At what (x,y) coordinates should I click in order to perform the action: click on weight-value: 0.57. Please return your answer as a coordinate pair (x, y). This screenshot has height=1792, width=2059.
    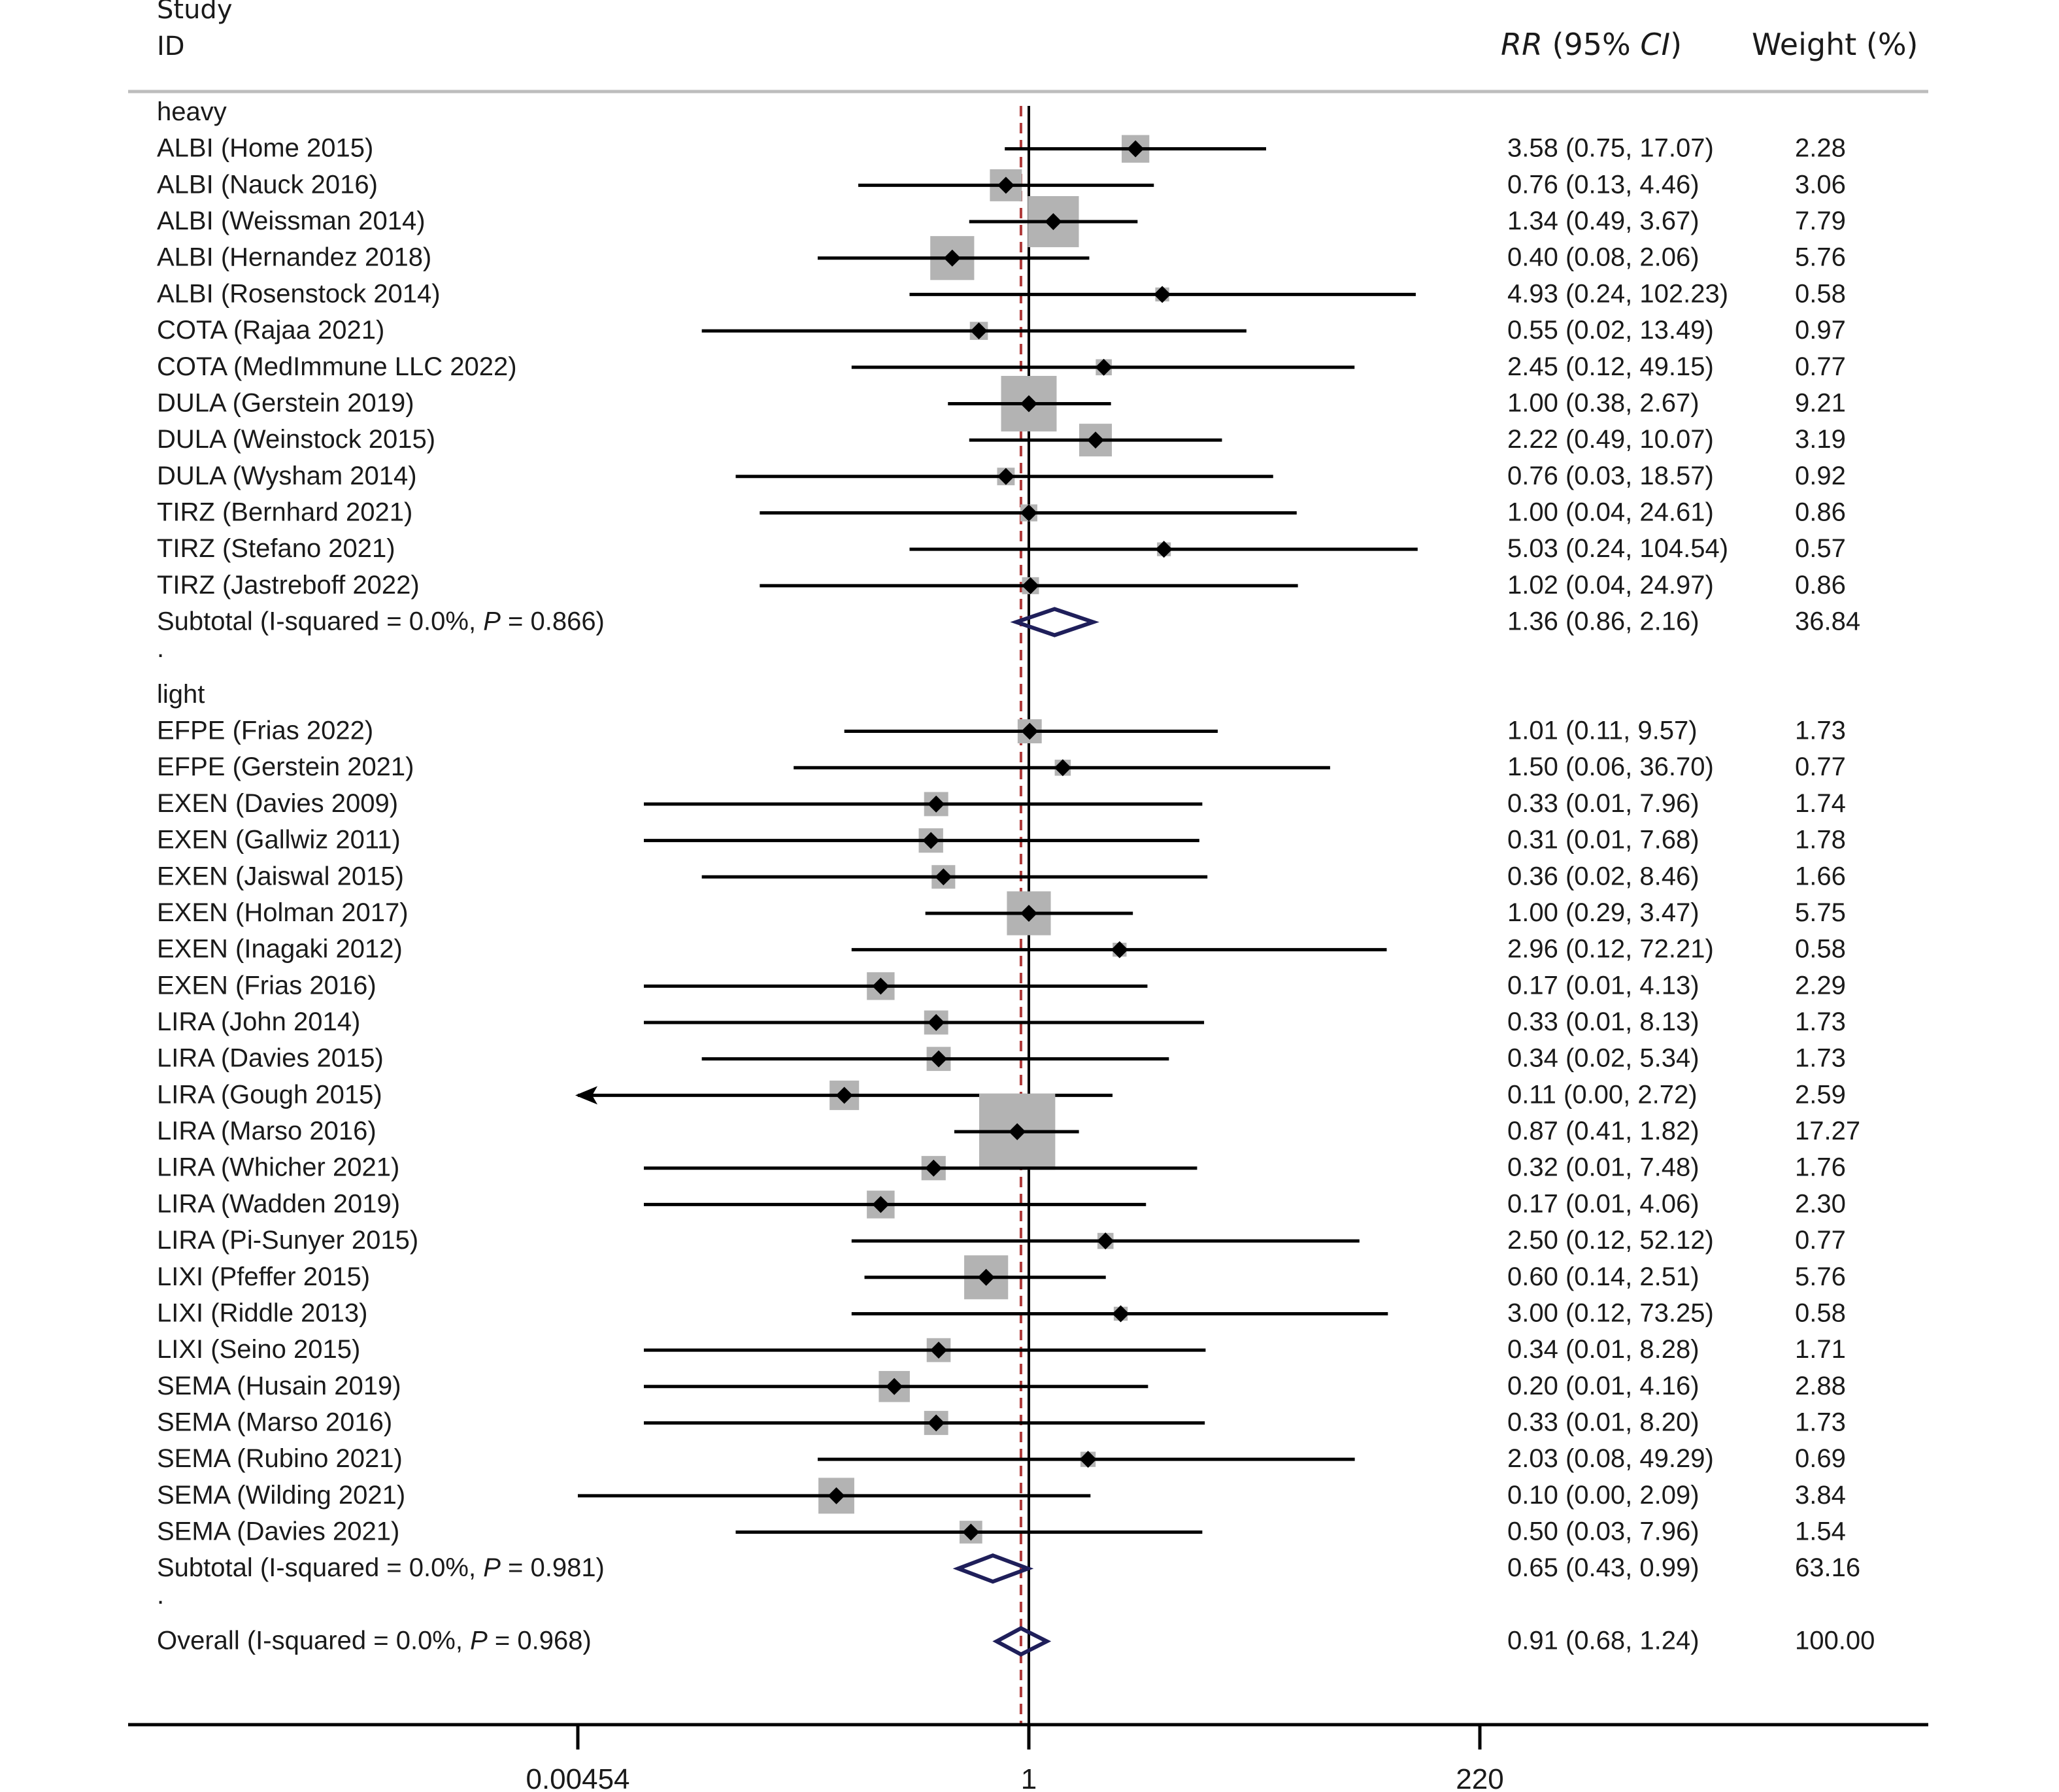
    Looking at the image, I should click on (1820, 548).